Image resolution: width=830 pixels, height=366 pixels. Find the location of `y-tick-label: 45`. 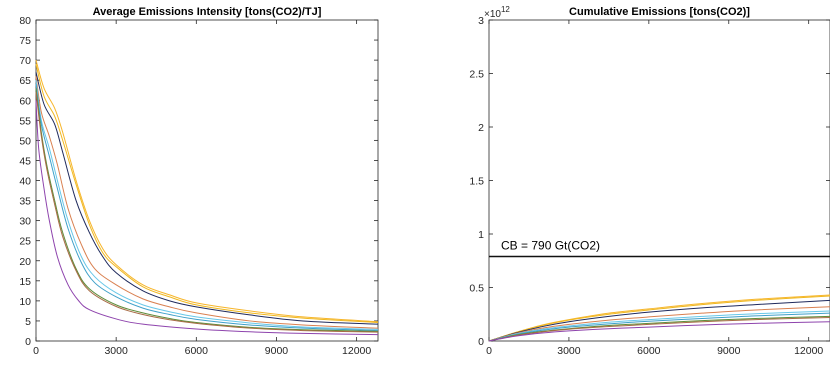

y-tick-label: 45 is located at coordinates (25, 161).